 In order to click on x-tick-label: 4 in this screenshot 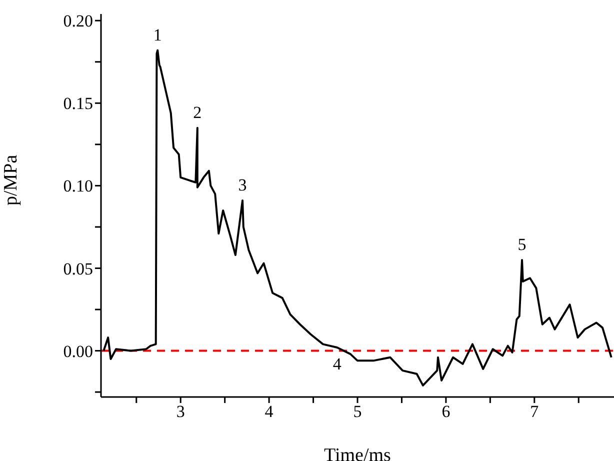, I will do `click(269, 412)`.